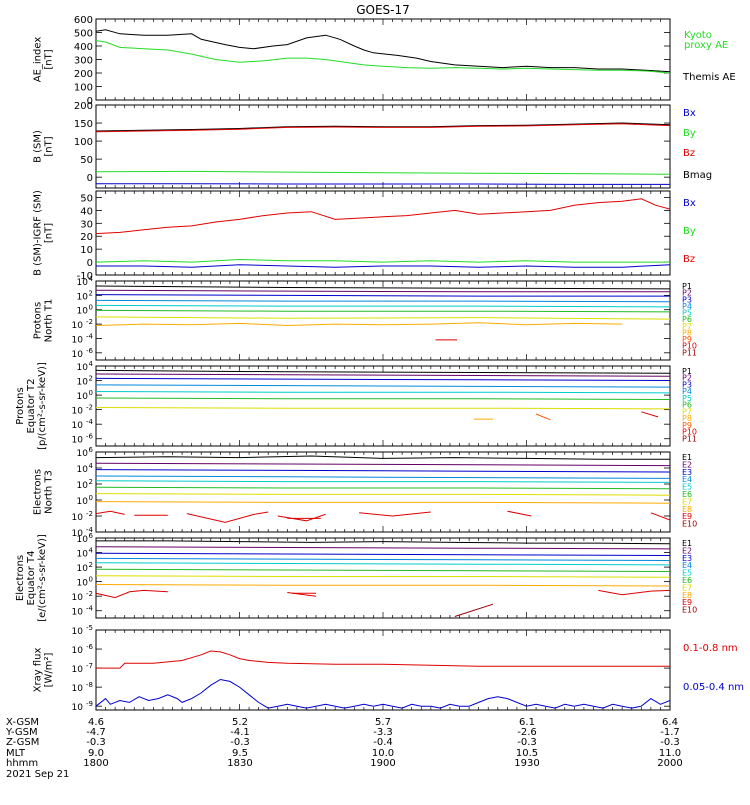 Image resolution: width=750 pixels, height=805 pixels. Describe the element at coordinates (383, 379) in the screenshot. I see `series-line-p3` at that location.